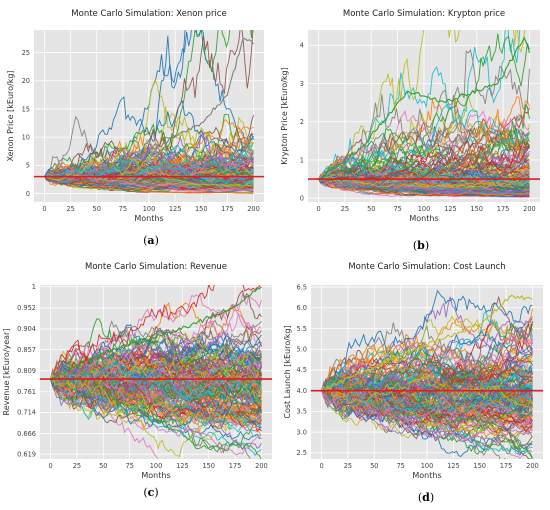 This screenshot has width=550, height=510. Describe the element at coordinates (26, 454) in the screenshot. I see `y-tick-label: 0.619` at that location.